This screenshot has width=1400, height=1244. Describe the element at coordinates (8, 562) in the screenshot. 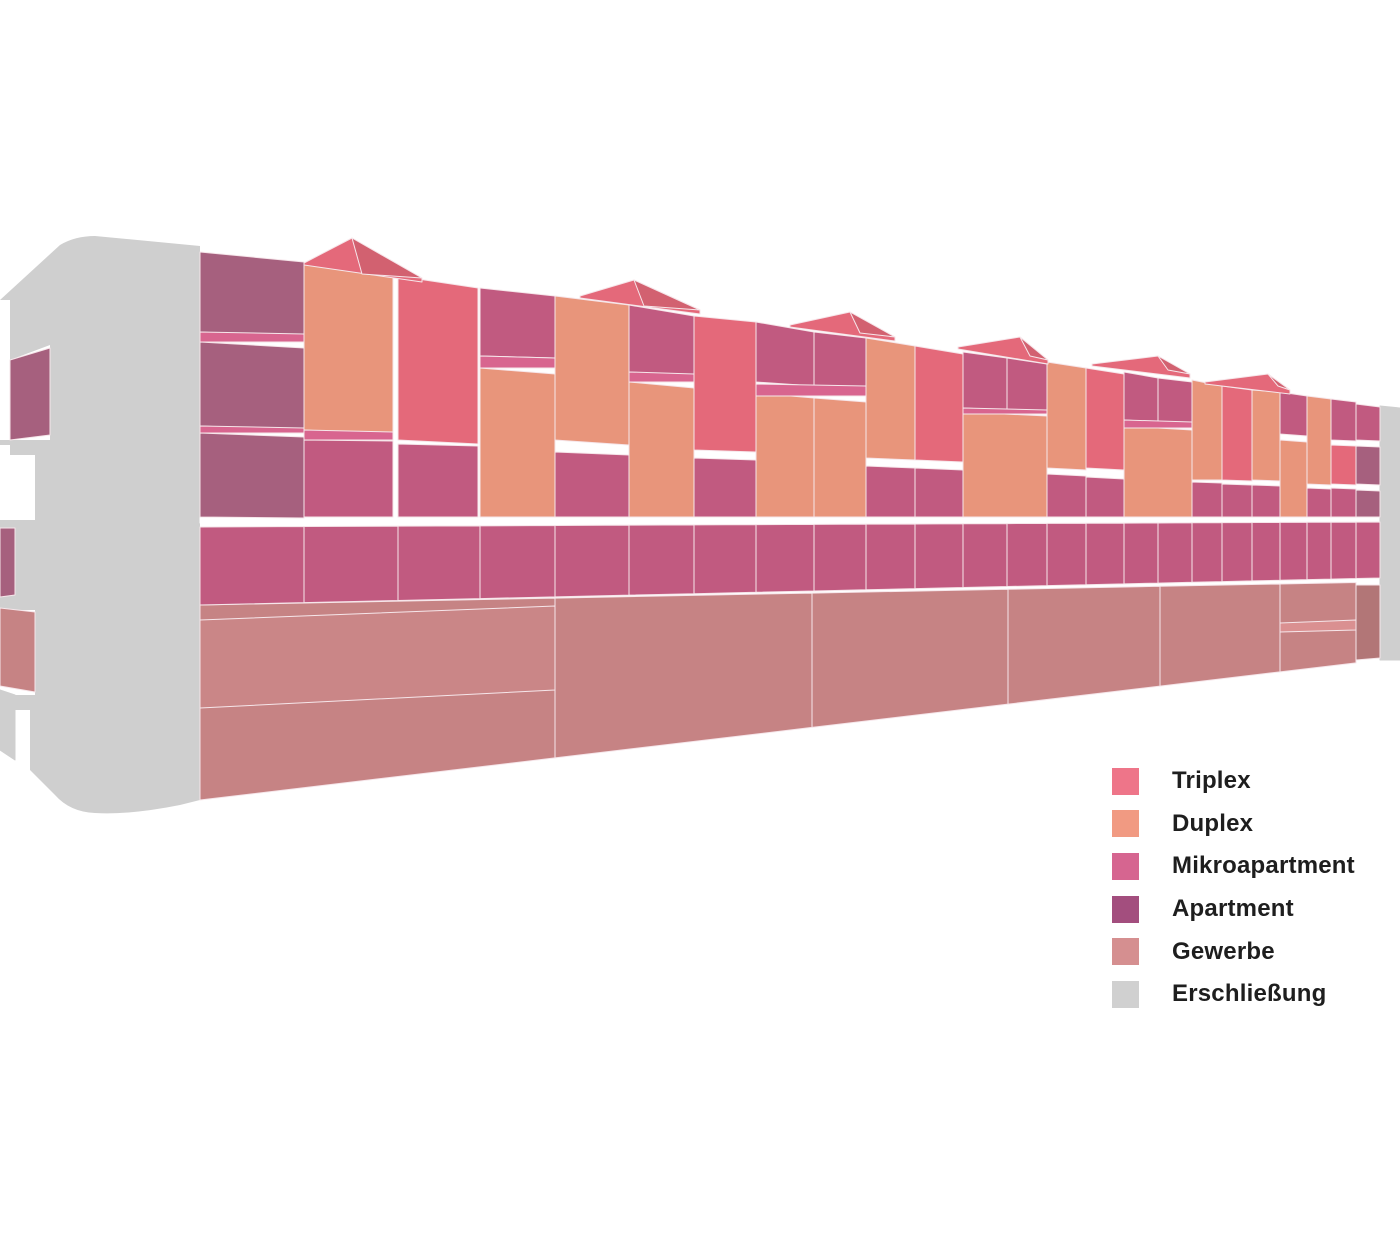

I see `apartment-side-volume-low` at that location.